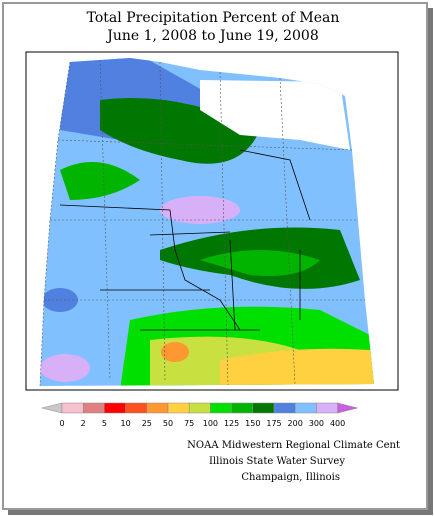  I want to click on legend-label: 75, so click(189, 423).